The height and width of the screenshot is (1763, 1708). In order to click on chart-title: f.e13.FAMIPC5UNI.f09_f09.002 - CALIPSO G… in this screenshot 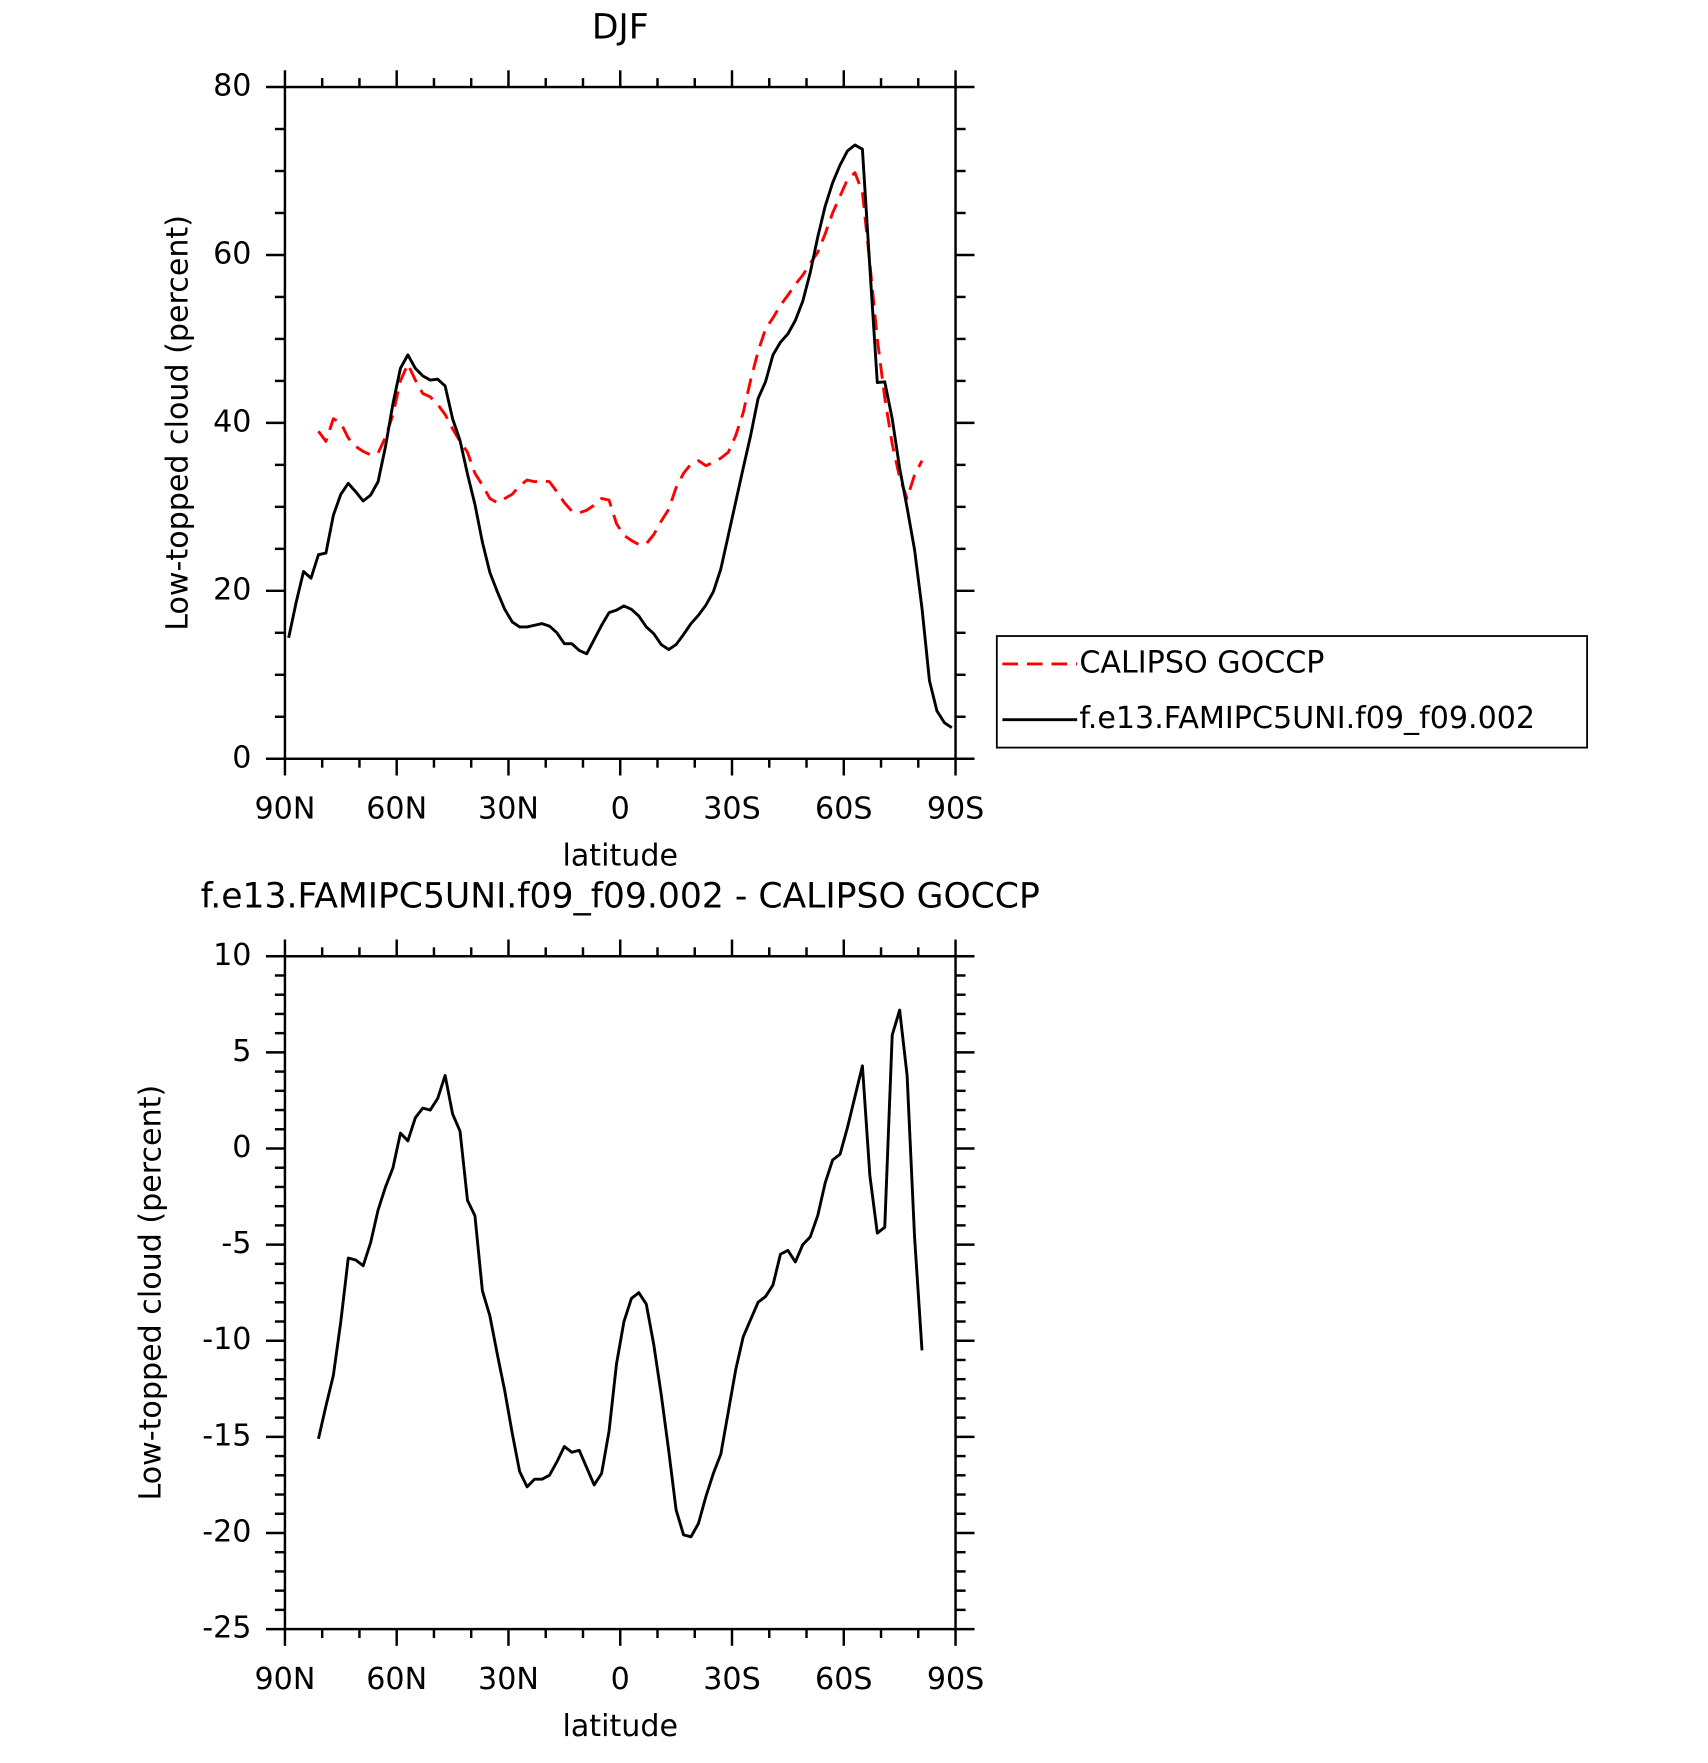, I will do `click(620, 897)`.